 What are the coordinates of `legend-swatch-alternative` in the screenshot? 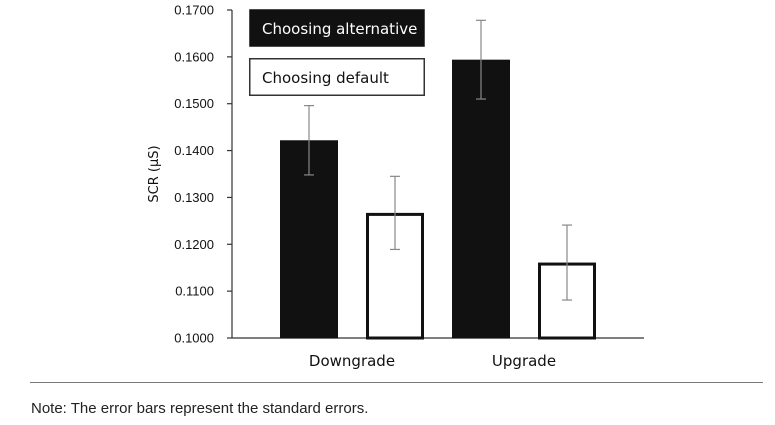 It's located at (337, 28).